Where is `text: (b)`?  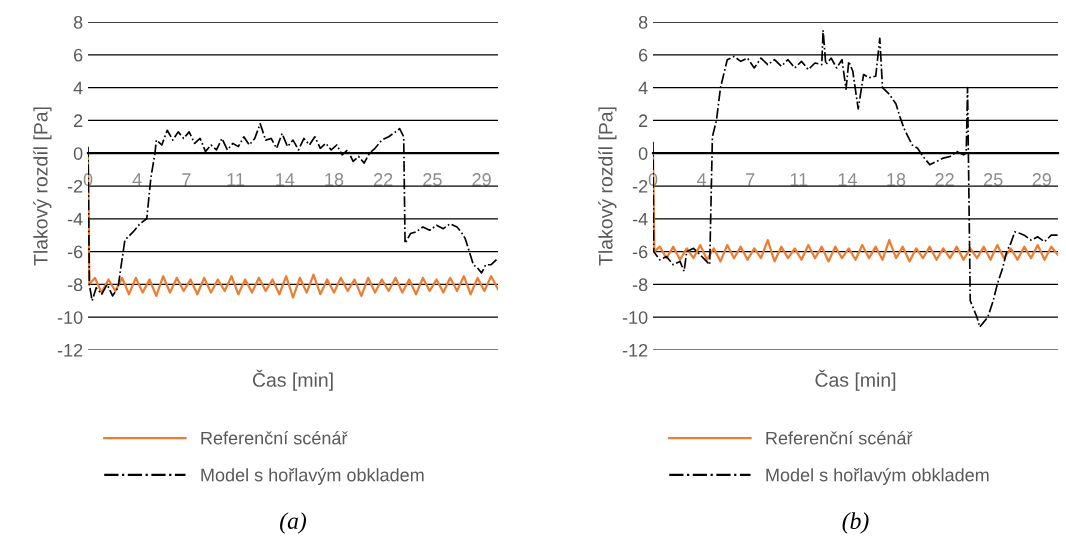 text: (b) is located at coordinates (855, 523).